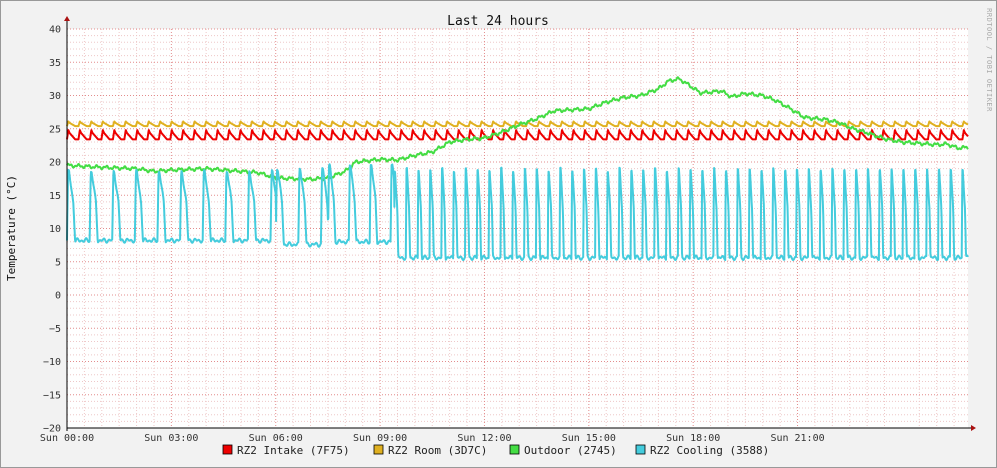 The width and height of the screenshot is (997, 468). Describe the element at coordinates (55, 63) in the screenshot. I see `y-tick-label: 35` at that location.